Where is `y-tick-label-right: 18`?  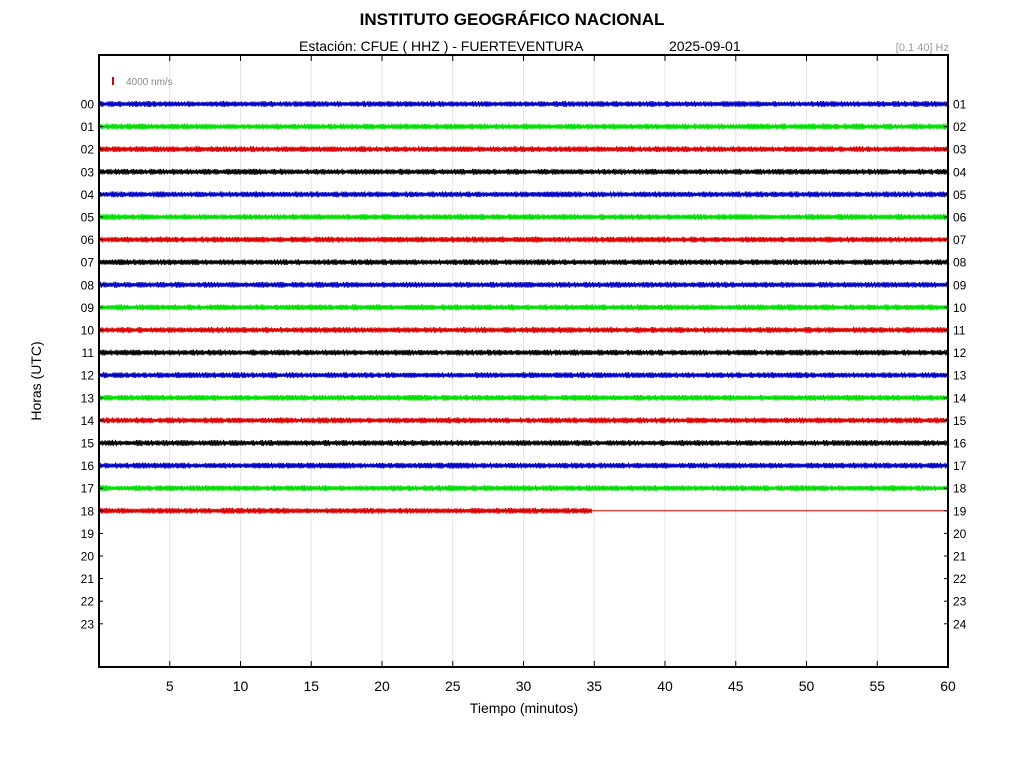
y-tick-label-right: 18 is located at coordinates (960, 489).